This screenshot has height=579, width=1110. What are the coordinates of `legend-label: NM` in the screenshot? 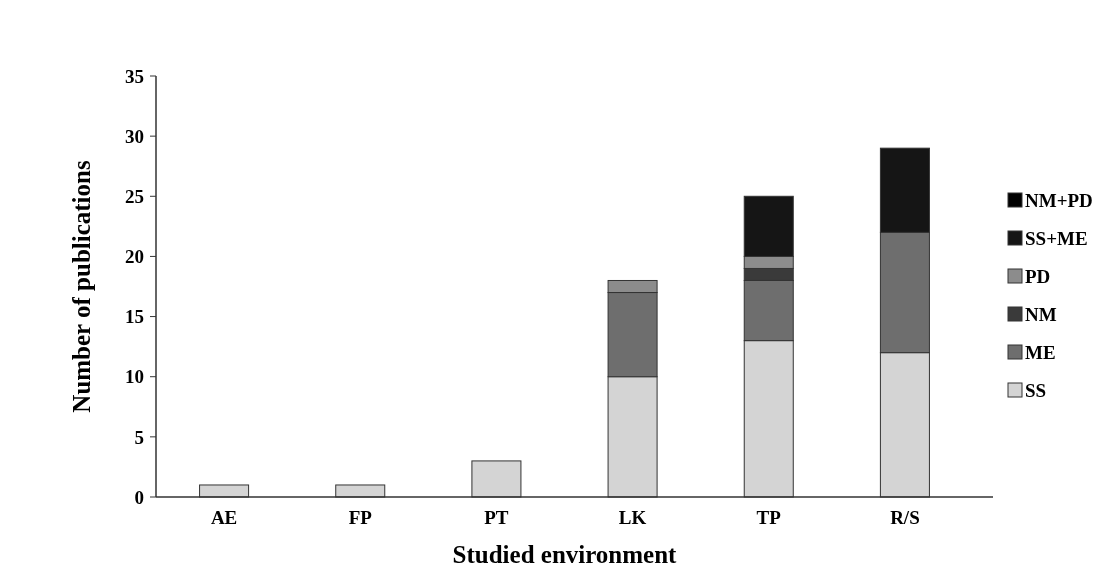 It's located at (1041, 314).